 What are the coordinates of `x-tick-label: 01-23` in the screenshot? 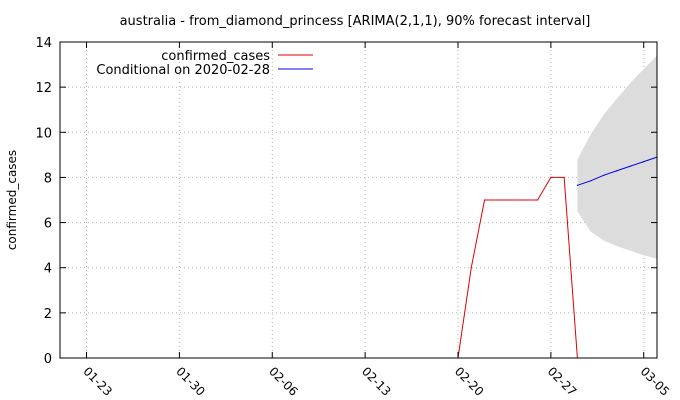 It's located at (97, 381).